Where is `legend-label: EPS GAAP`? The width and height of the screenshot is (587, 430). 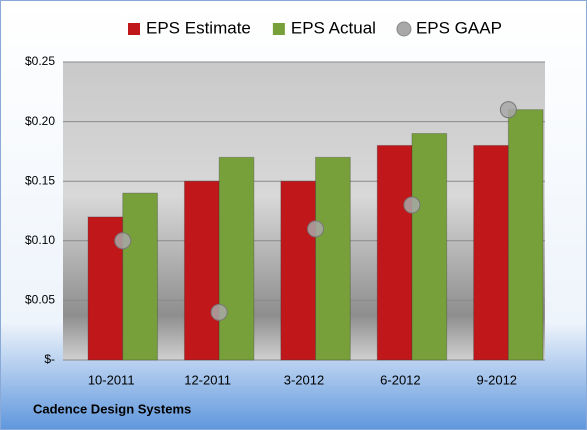
legend-label: EPS GAAP is located at coordinates (459, 27).